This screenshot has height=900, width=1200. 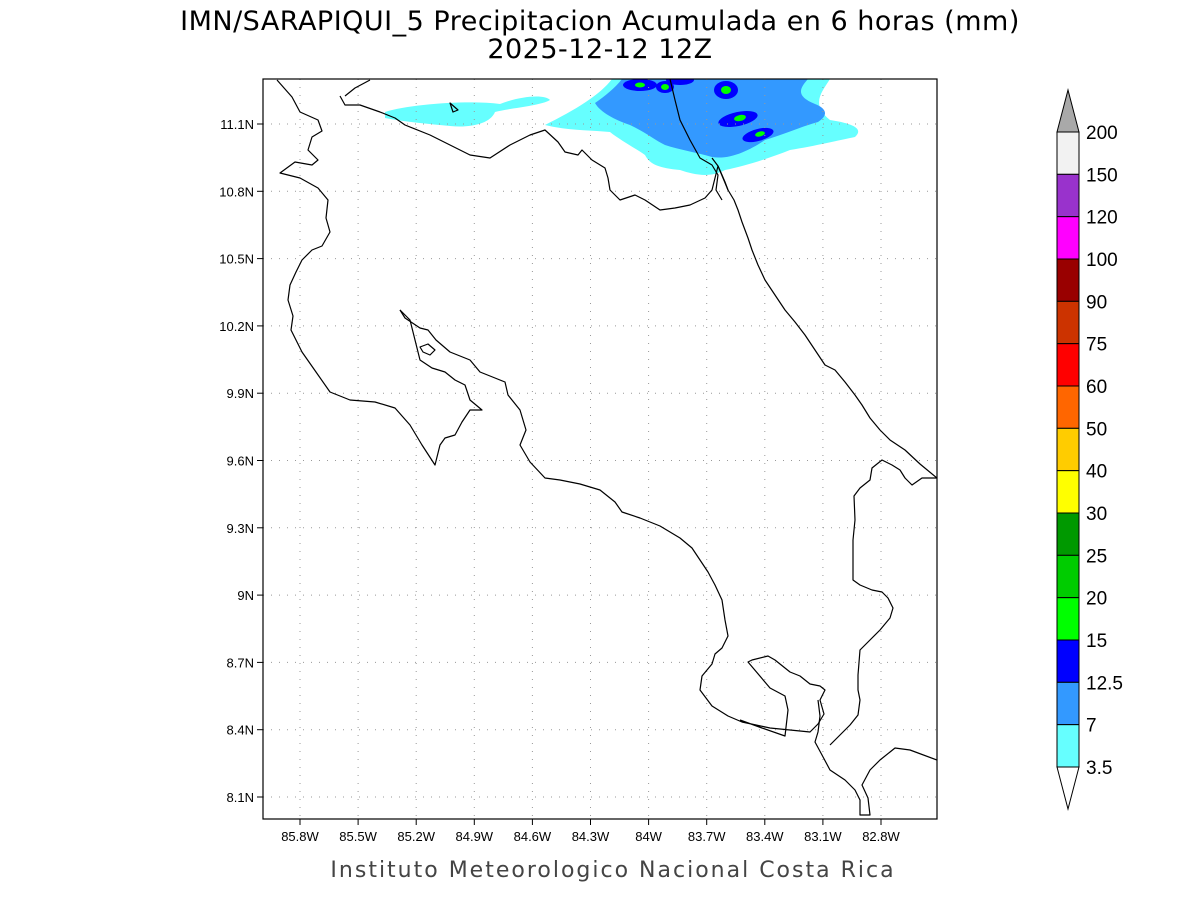 What do you see at coordinates (1096, 387) in the screenshot?
I see `colorbar-label: 60` at bounding box center [1096, 387].